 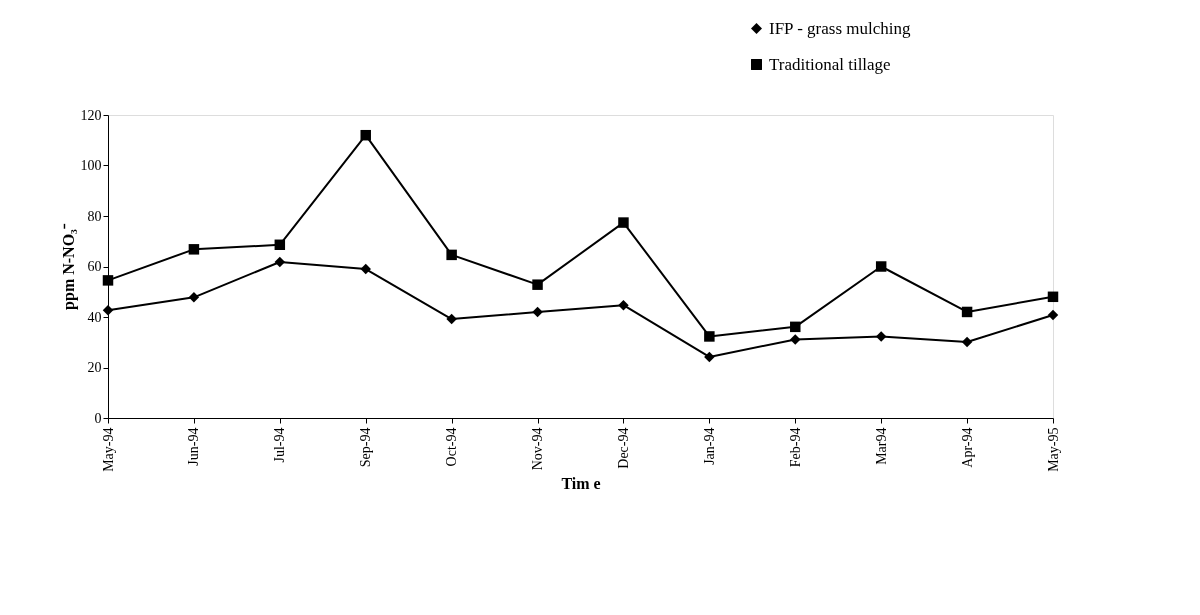 What do you see at coordinates (967, 447) in the screenshot?
I see `x-tick-label: Apr-94` at bounding box center [967, 447].